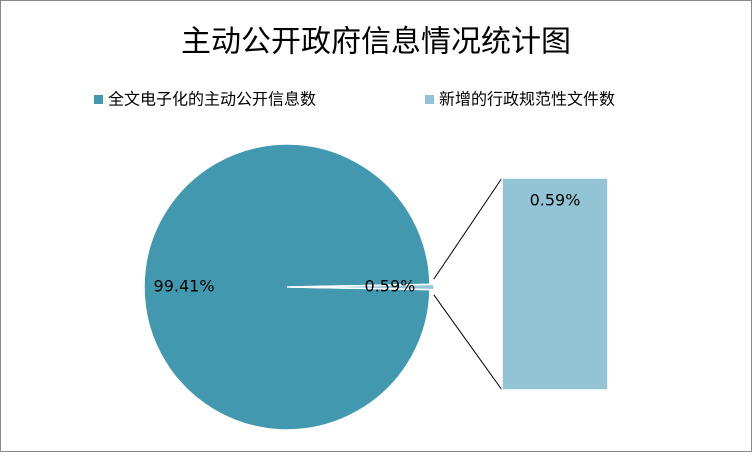 This screenshot has height=456, width=752. Describe the element at coordinates (184, 286) in the screenshot. I see `data-label: 99.41%` at that location.